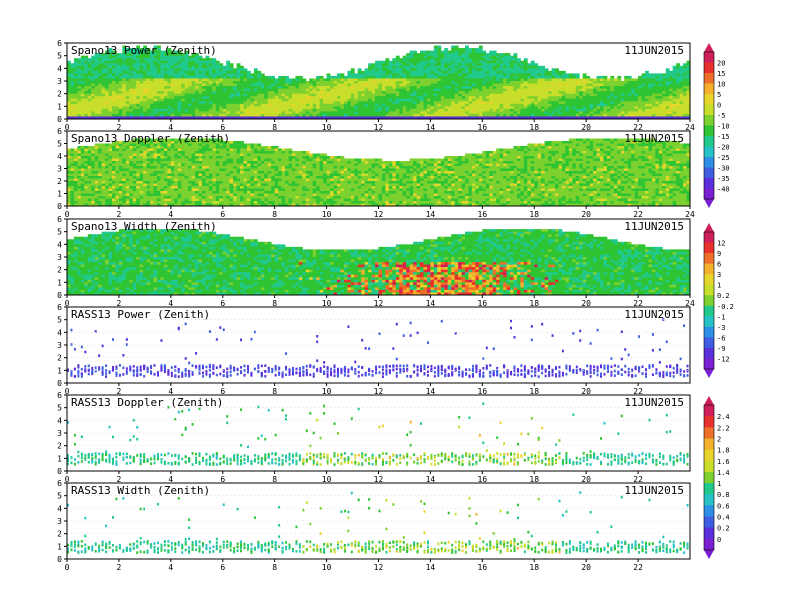  What do you see at coordinates (721, 116) in the screenshot?
I see `colorbar-tick-label: -5` at bounding box center [721, 116].